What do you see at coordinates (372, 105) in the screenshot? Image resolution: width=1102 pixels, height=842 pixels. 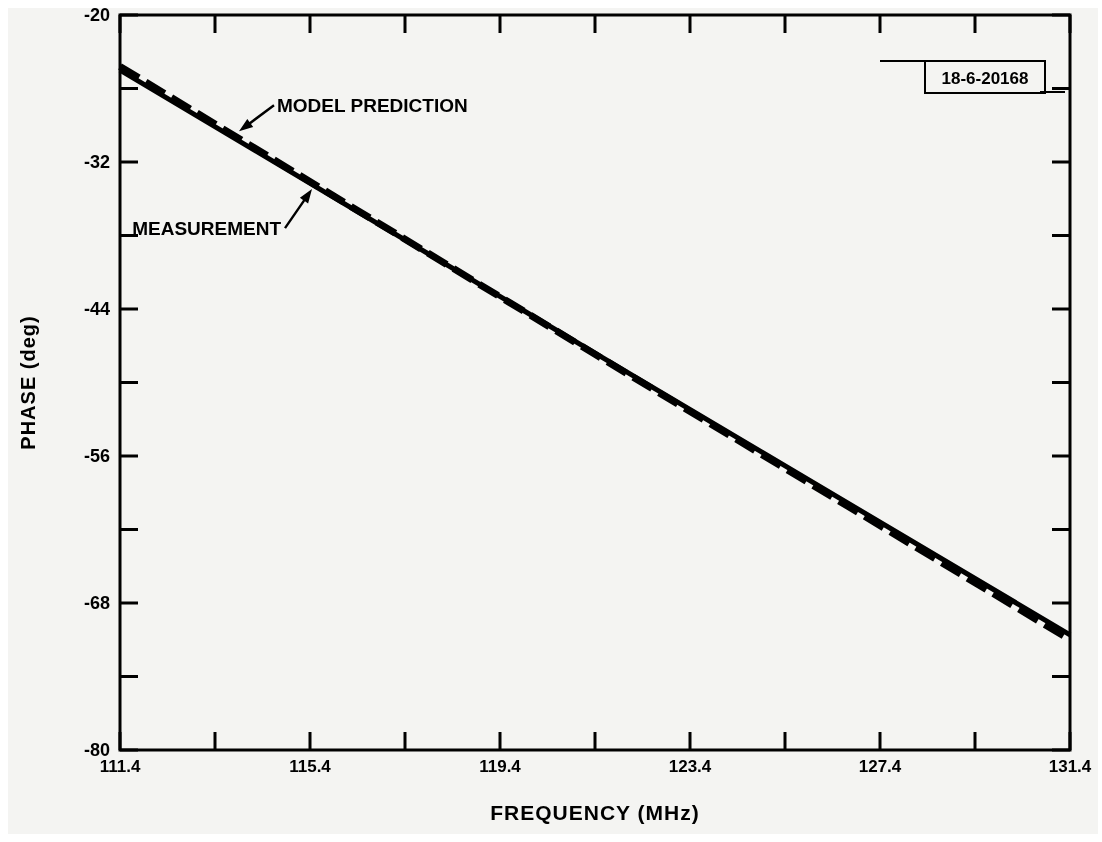 I see `legend-label: MODEL PREDICTION` at bounding box center [372, 105].